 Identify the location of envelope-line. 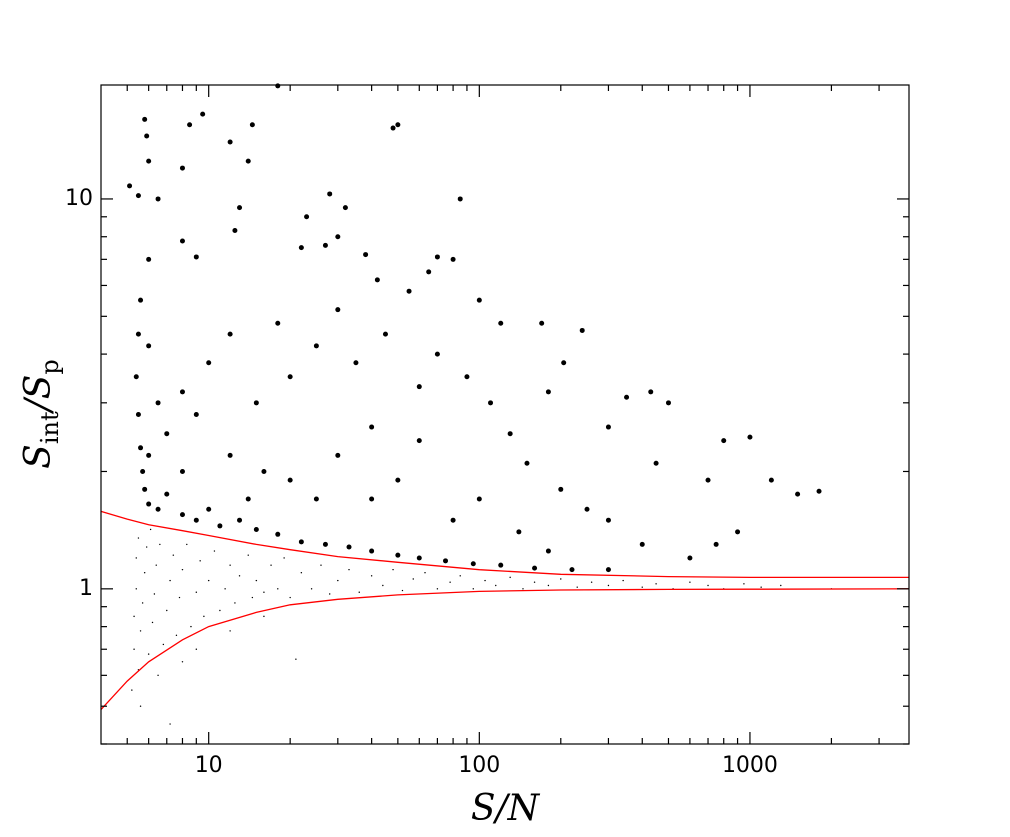
(504, 544).